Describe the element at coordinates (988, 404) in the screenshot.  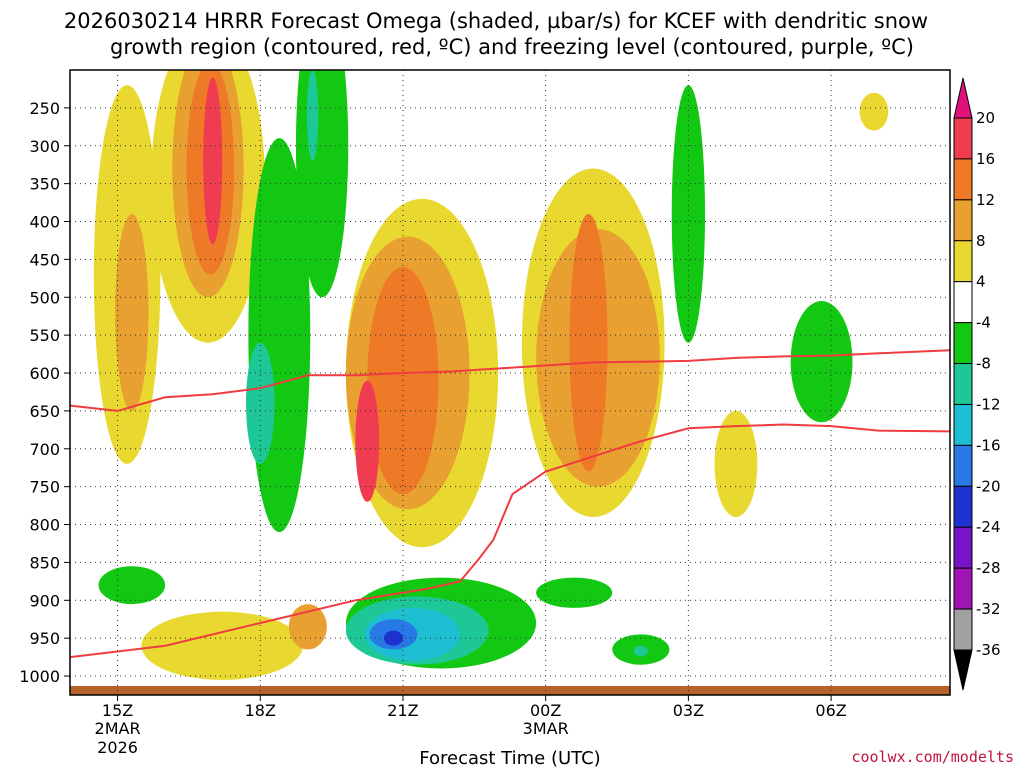
I see `colorbar-label: -12` at that location.